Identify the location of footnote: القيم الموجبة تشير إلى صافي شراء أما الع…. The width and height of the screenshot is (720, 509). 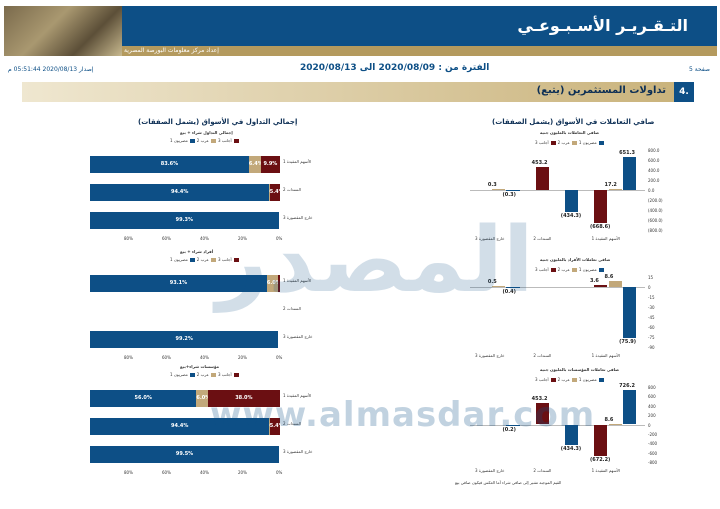
(508, 482).